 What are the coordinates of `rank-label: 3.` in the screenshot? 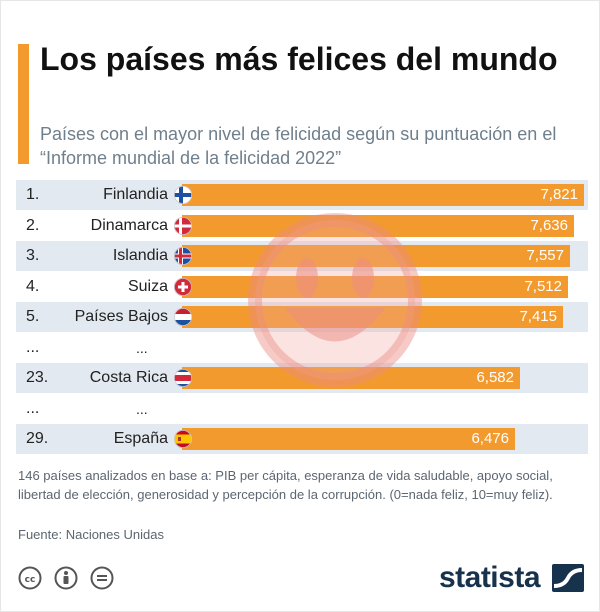 It's located at (33, 255).